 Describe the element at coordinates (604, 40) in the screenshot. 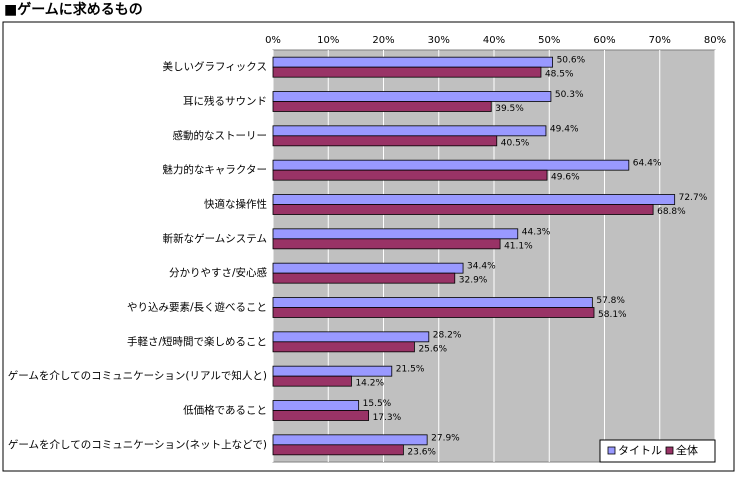

I see `x-tick-label: 60%` at that location.